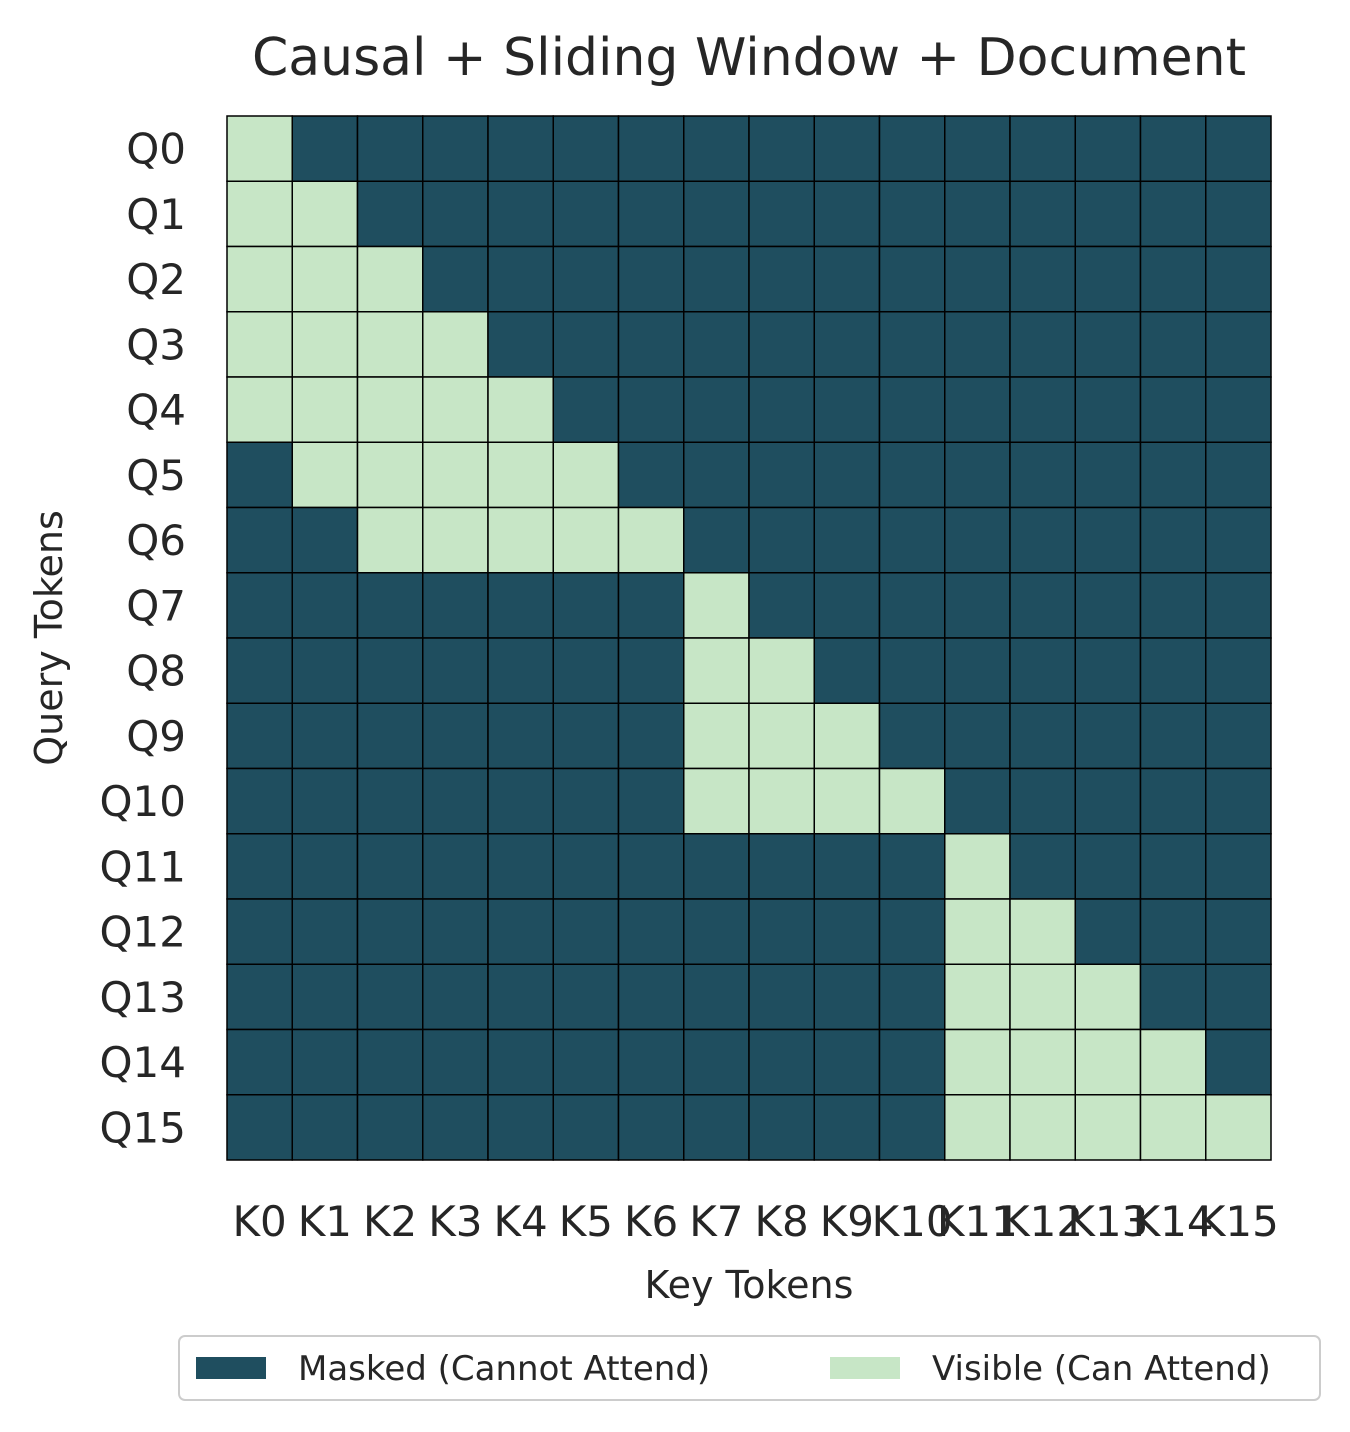 This screenshot has height=1432, width=1350. Describe the element at coordinates (716, 279) in the screenshot. I see `heatmap-cell-Q2-K7` at that location.